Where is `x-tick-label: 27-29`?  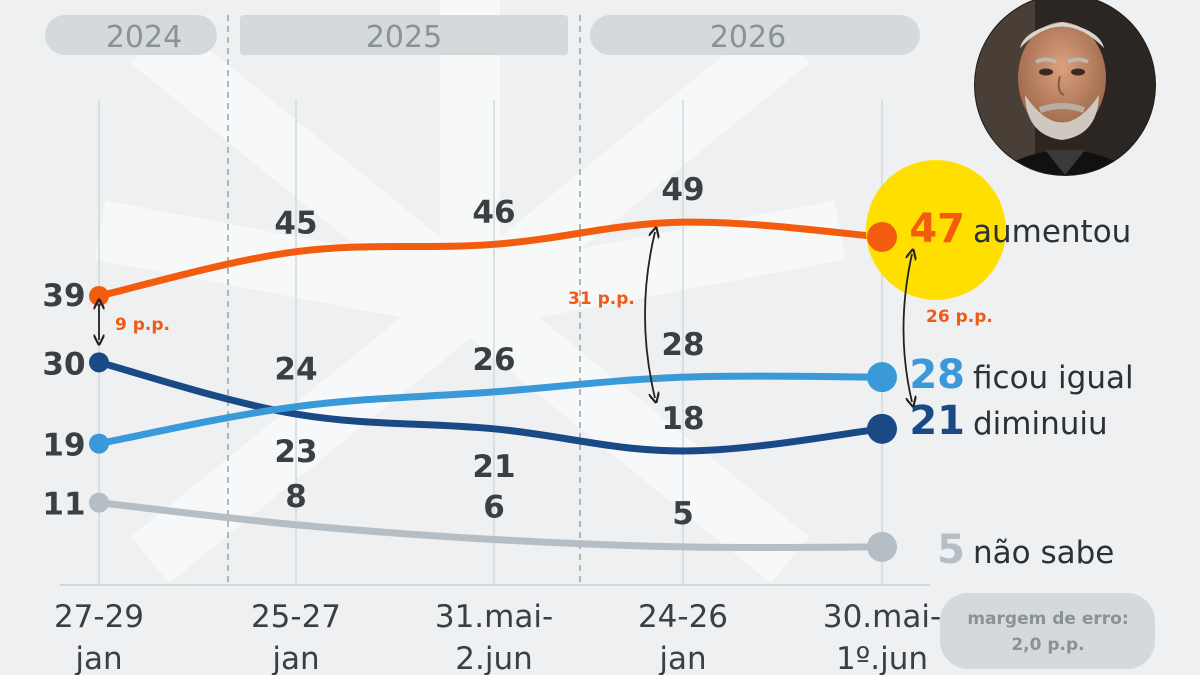 x-tick-label: 27-29 is located at coordinates (99, 617).